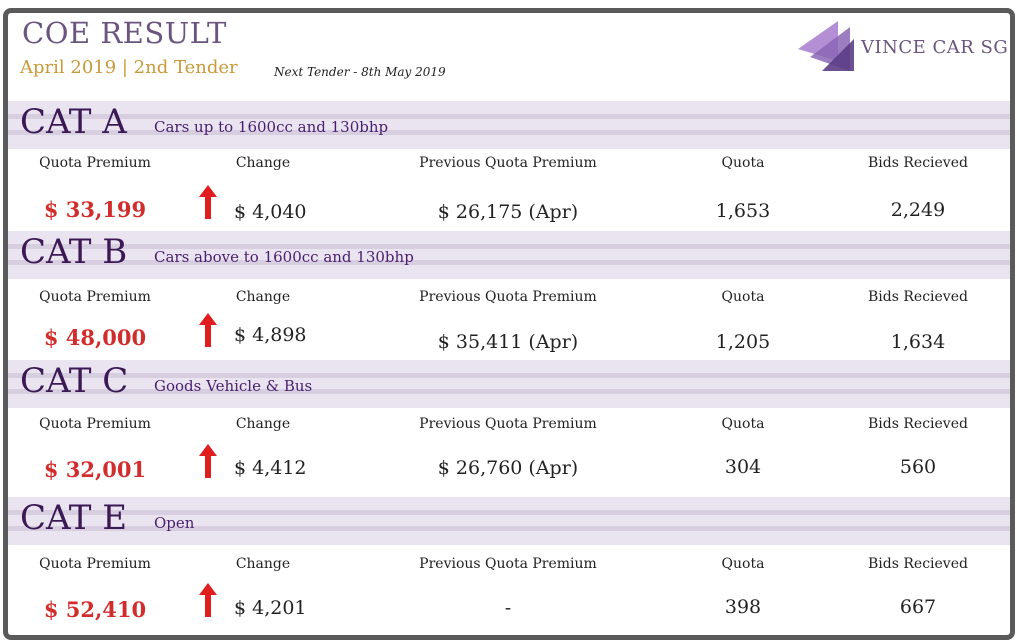 The height and width of the screenshot is (642, 1017). What do you see at coordinates (74, 252) in the screenshot?
I see `category-name: CAT B` at bounding box center [74, 252].